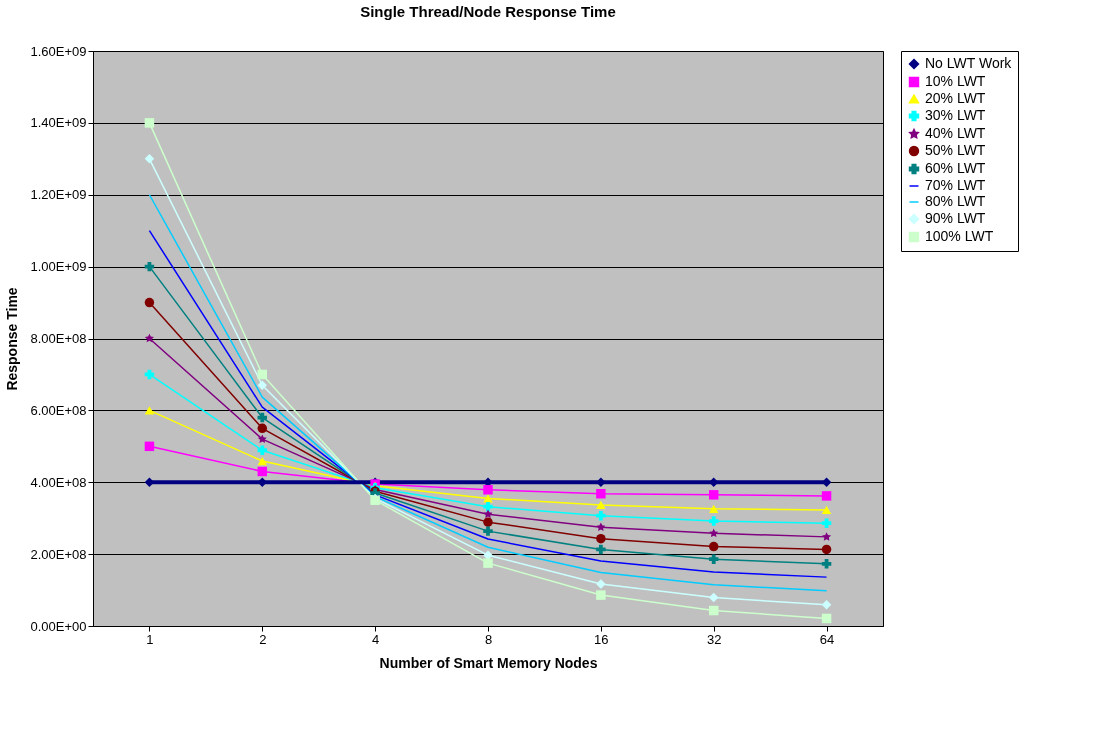 The image size is (1120, 743). What do you see at coordinates (955, 98) in the screenshot?
I see `legend-label: 20% LWT` at bounding box center [955, 98].